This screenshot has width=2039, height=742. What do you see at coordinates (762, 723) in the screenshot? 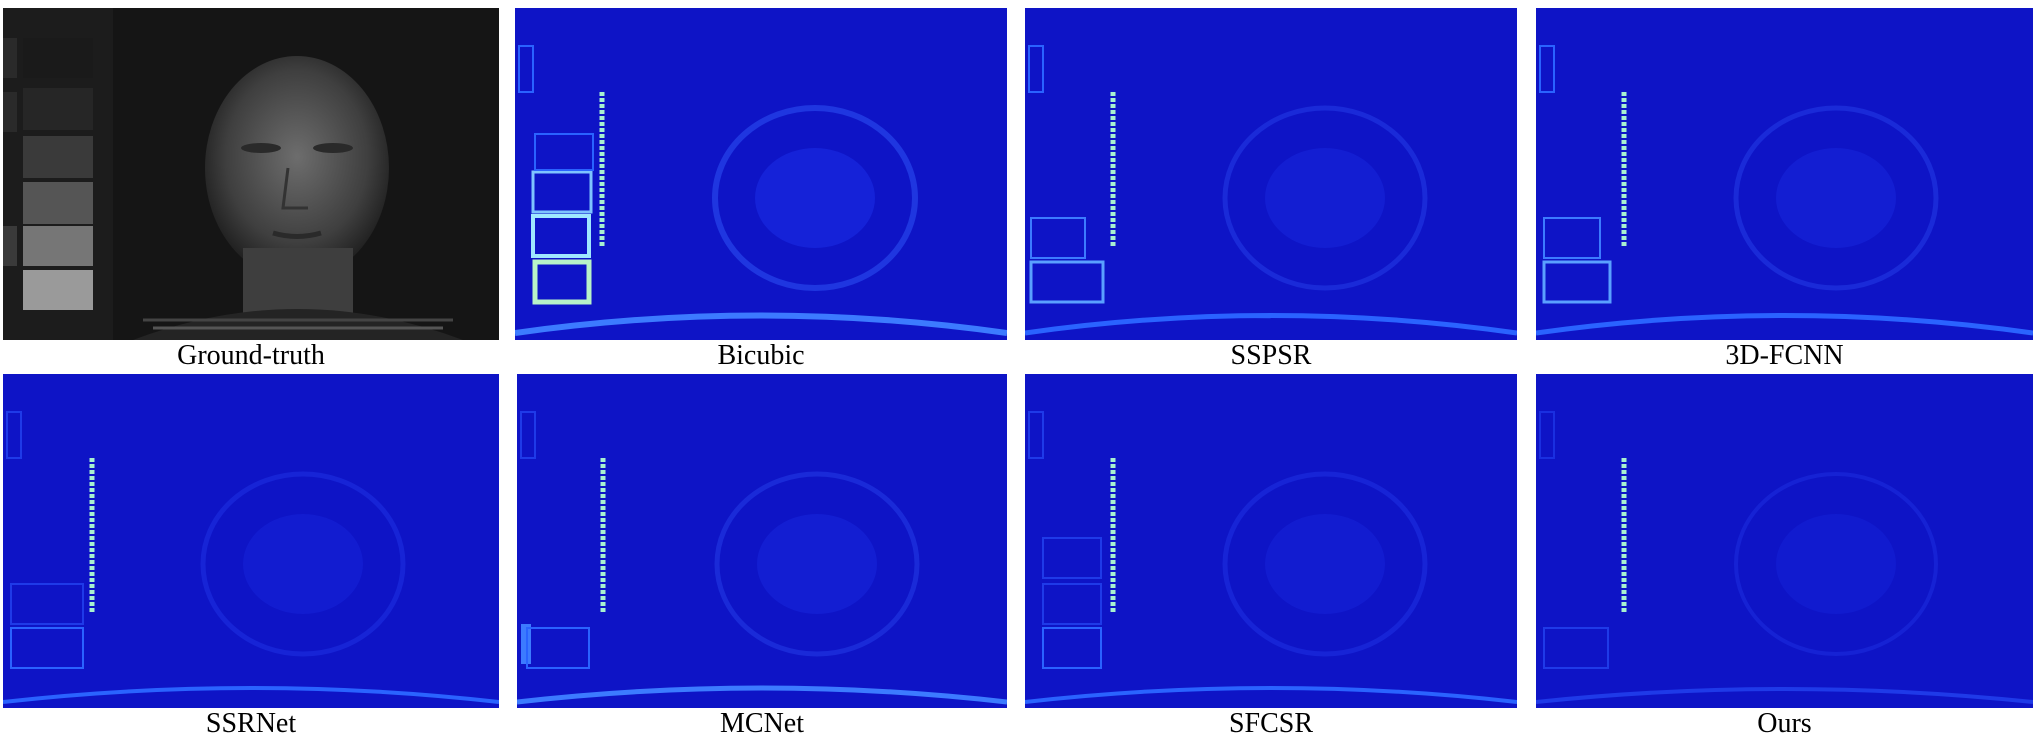
I see `caption: MCNet` at bounding box center [762, 723].